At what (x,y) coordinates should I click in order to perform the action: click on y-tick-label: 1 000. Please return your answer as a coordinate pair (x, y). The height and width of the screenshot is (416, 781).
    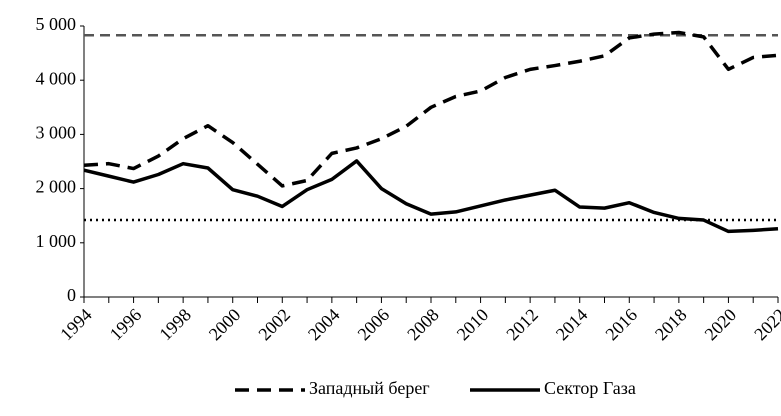
    Looking at the image, I should click on (56, 241).